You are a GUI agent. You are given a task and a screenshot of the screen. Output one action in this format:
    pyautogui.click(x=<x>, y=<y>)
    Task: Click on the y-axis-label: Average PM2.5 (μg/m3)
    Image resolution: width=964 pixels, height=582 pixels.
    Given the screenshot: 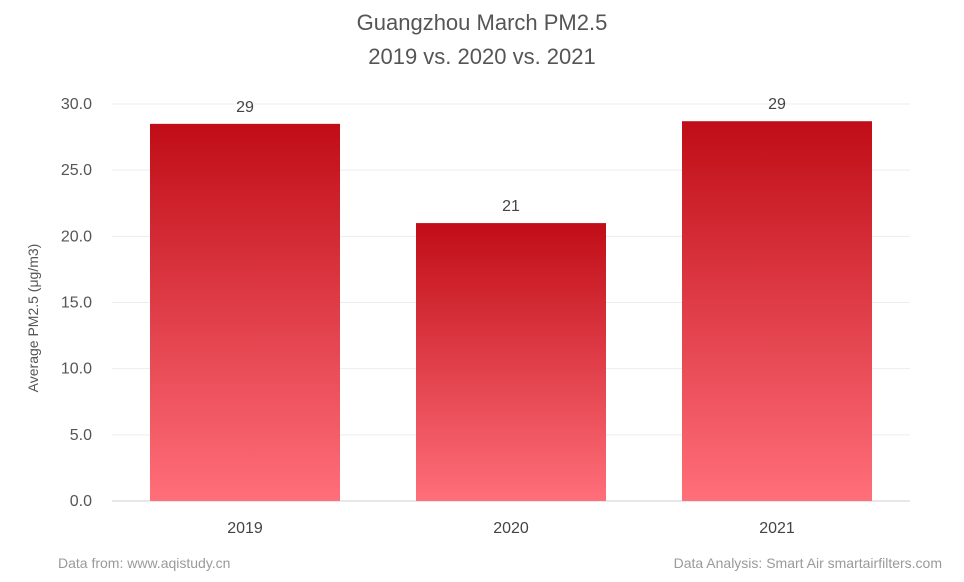 What is the action you would take?
    pyautogui.click(x=33, y=318)
    